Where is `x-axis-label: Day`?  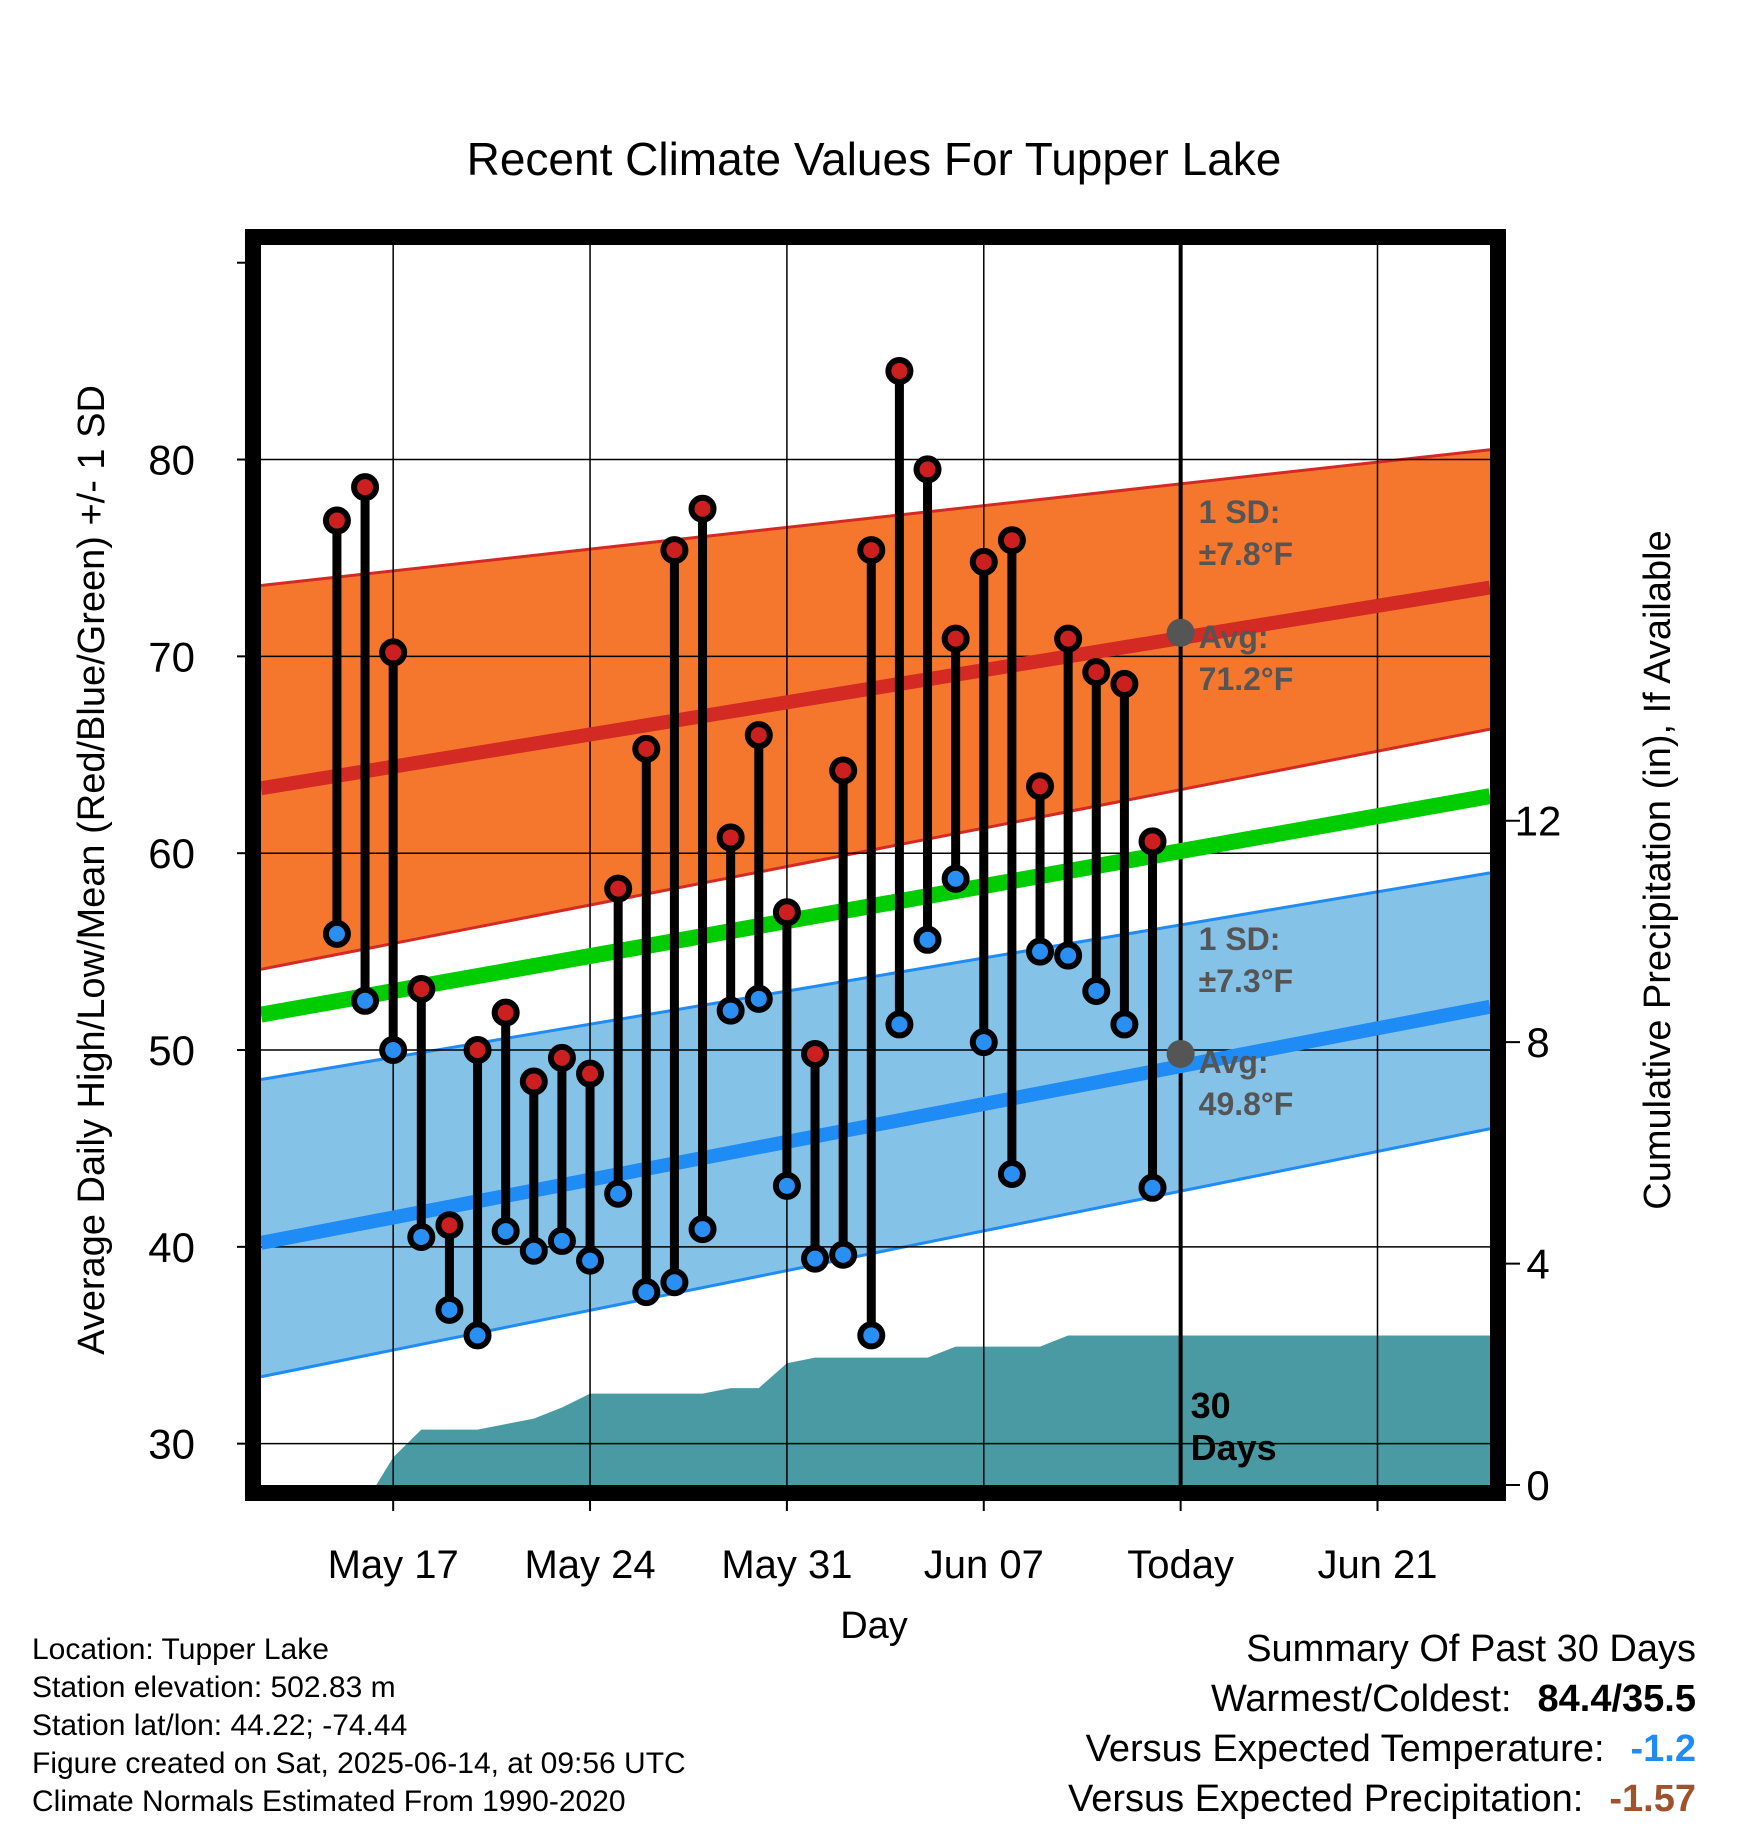
x-axis-label: Day is located at coordinates (874, 1626).